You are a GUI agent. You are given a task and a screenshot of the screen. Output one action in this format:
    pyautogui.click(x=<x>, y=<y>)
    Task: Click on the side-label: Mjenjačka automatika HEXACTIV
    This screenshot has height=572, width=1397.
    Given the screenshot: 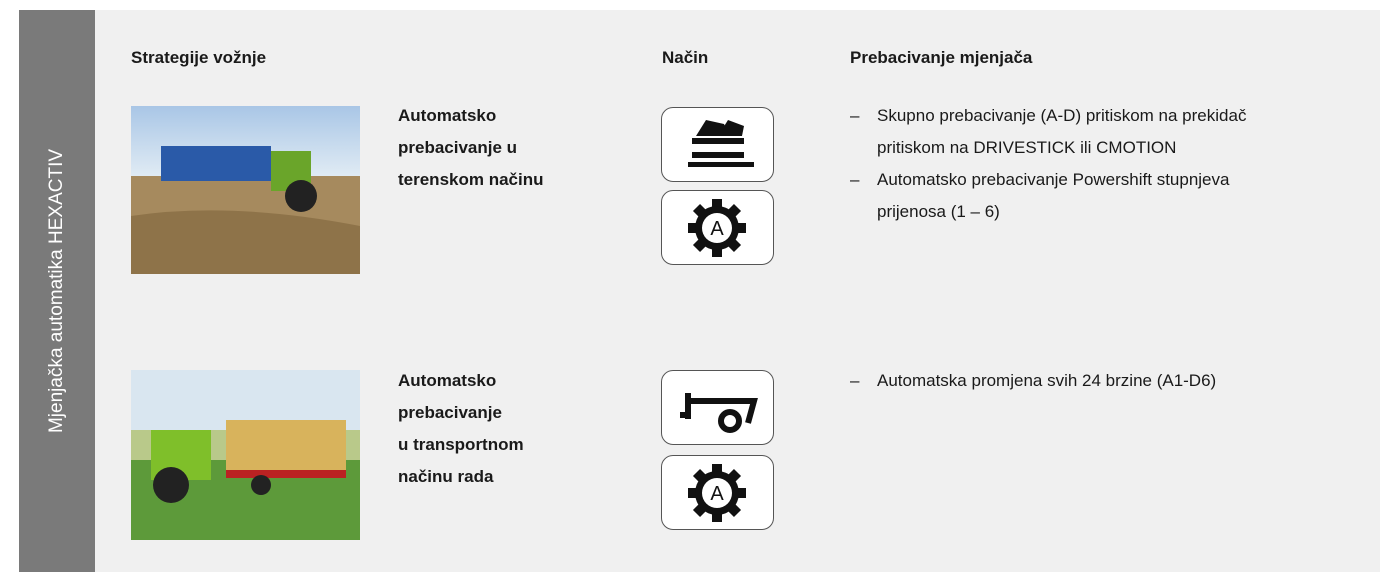 What is the action you would take?
    pyautogui.click(x=56, y=291)
    